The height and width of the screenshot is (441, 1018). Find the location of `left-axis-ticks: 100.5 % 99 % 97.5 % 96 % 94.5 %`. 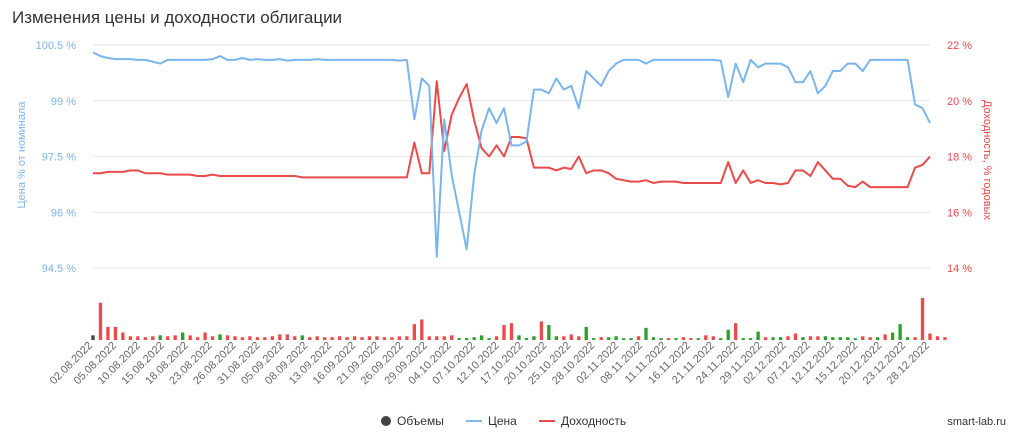

left-axis-ticks: 100.5 % 99 % 97.5 % 96 % 94.5 % is located at coordinates (56, 157).